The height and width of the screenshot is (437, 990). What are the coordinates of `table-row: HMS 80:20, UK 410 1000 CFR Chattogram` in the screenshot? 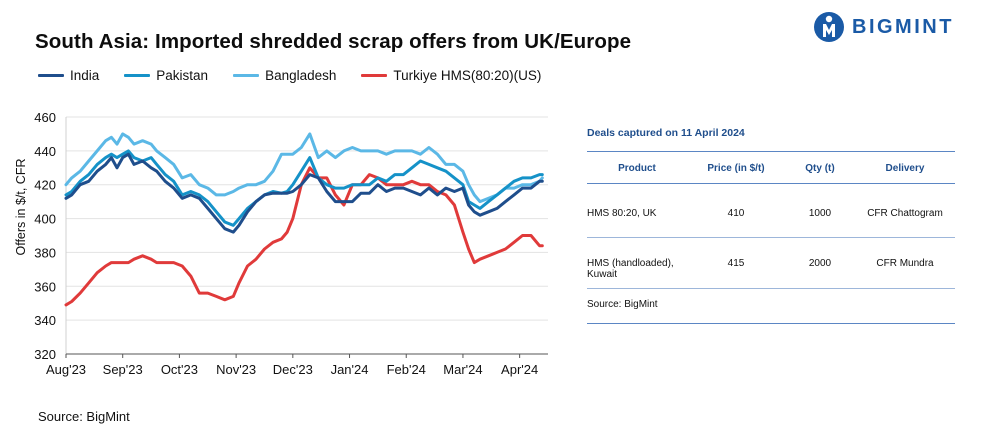 It's located at (771, 213).